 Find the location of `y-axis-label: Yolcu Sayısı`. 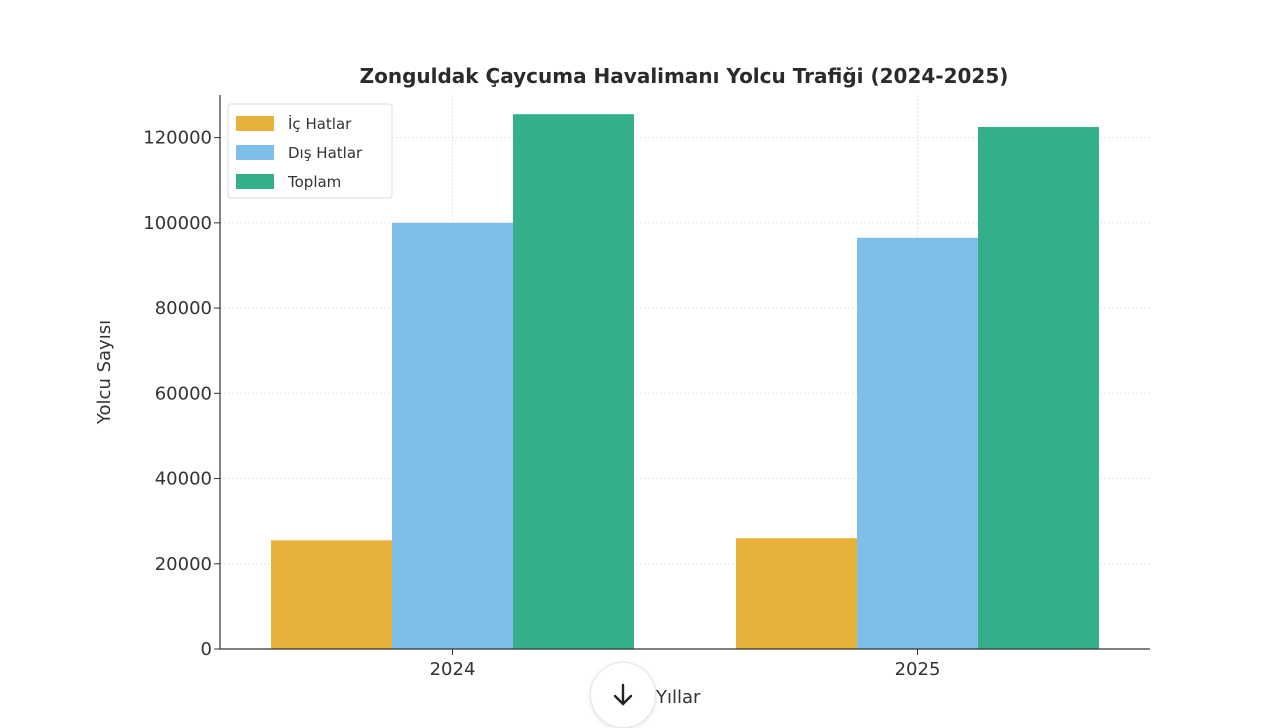

y-axis-label: Yolcu Sayısı is located at coordinates (104, 372).